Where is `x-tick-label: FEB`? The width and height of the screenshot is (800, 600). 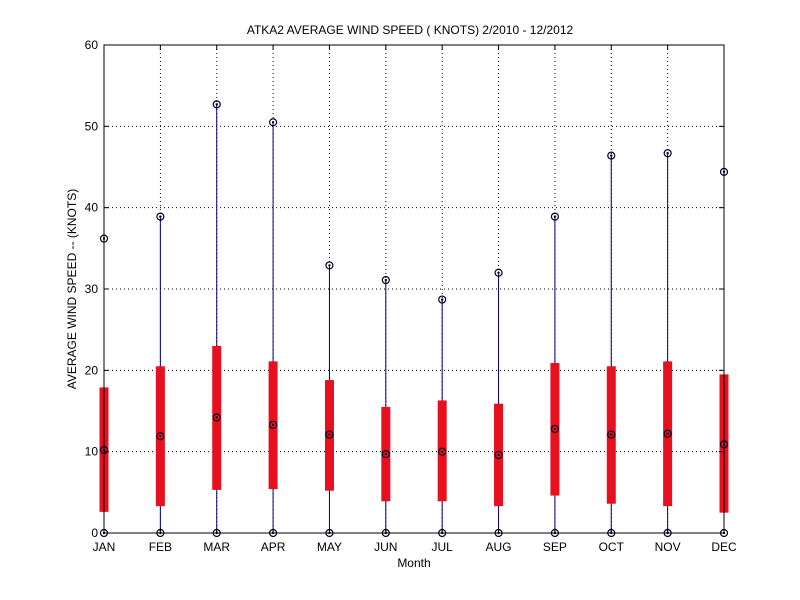 x-tick-label: FEB is located at coordinates (160, 547).